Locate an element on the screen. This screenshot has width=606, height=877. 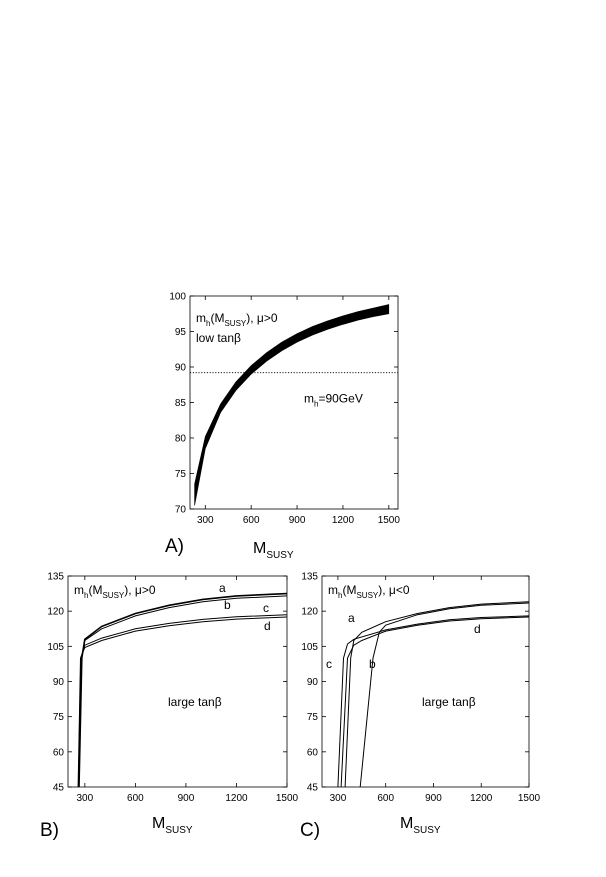
series-line-c is located at coordinates (433, 701).